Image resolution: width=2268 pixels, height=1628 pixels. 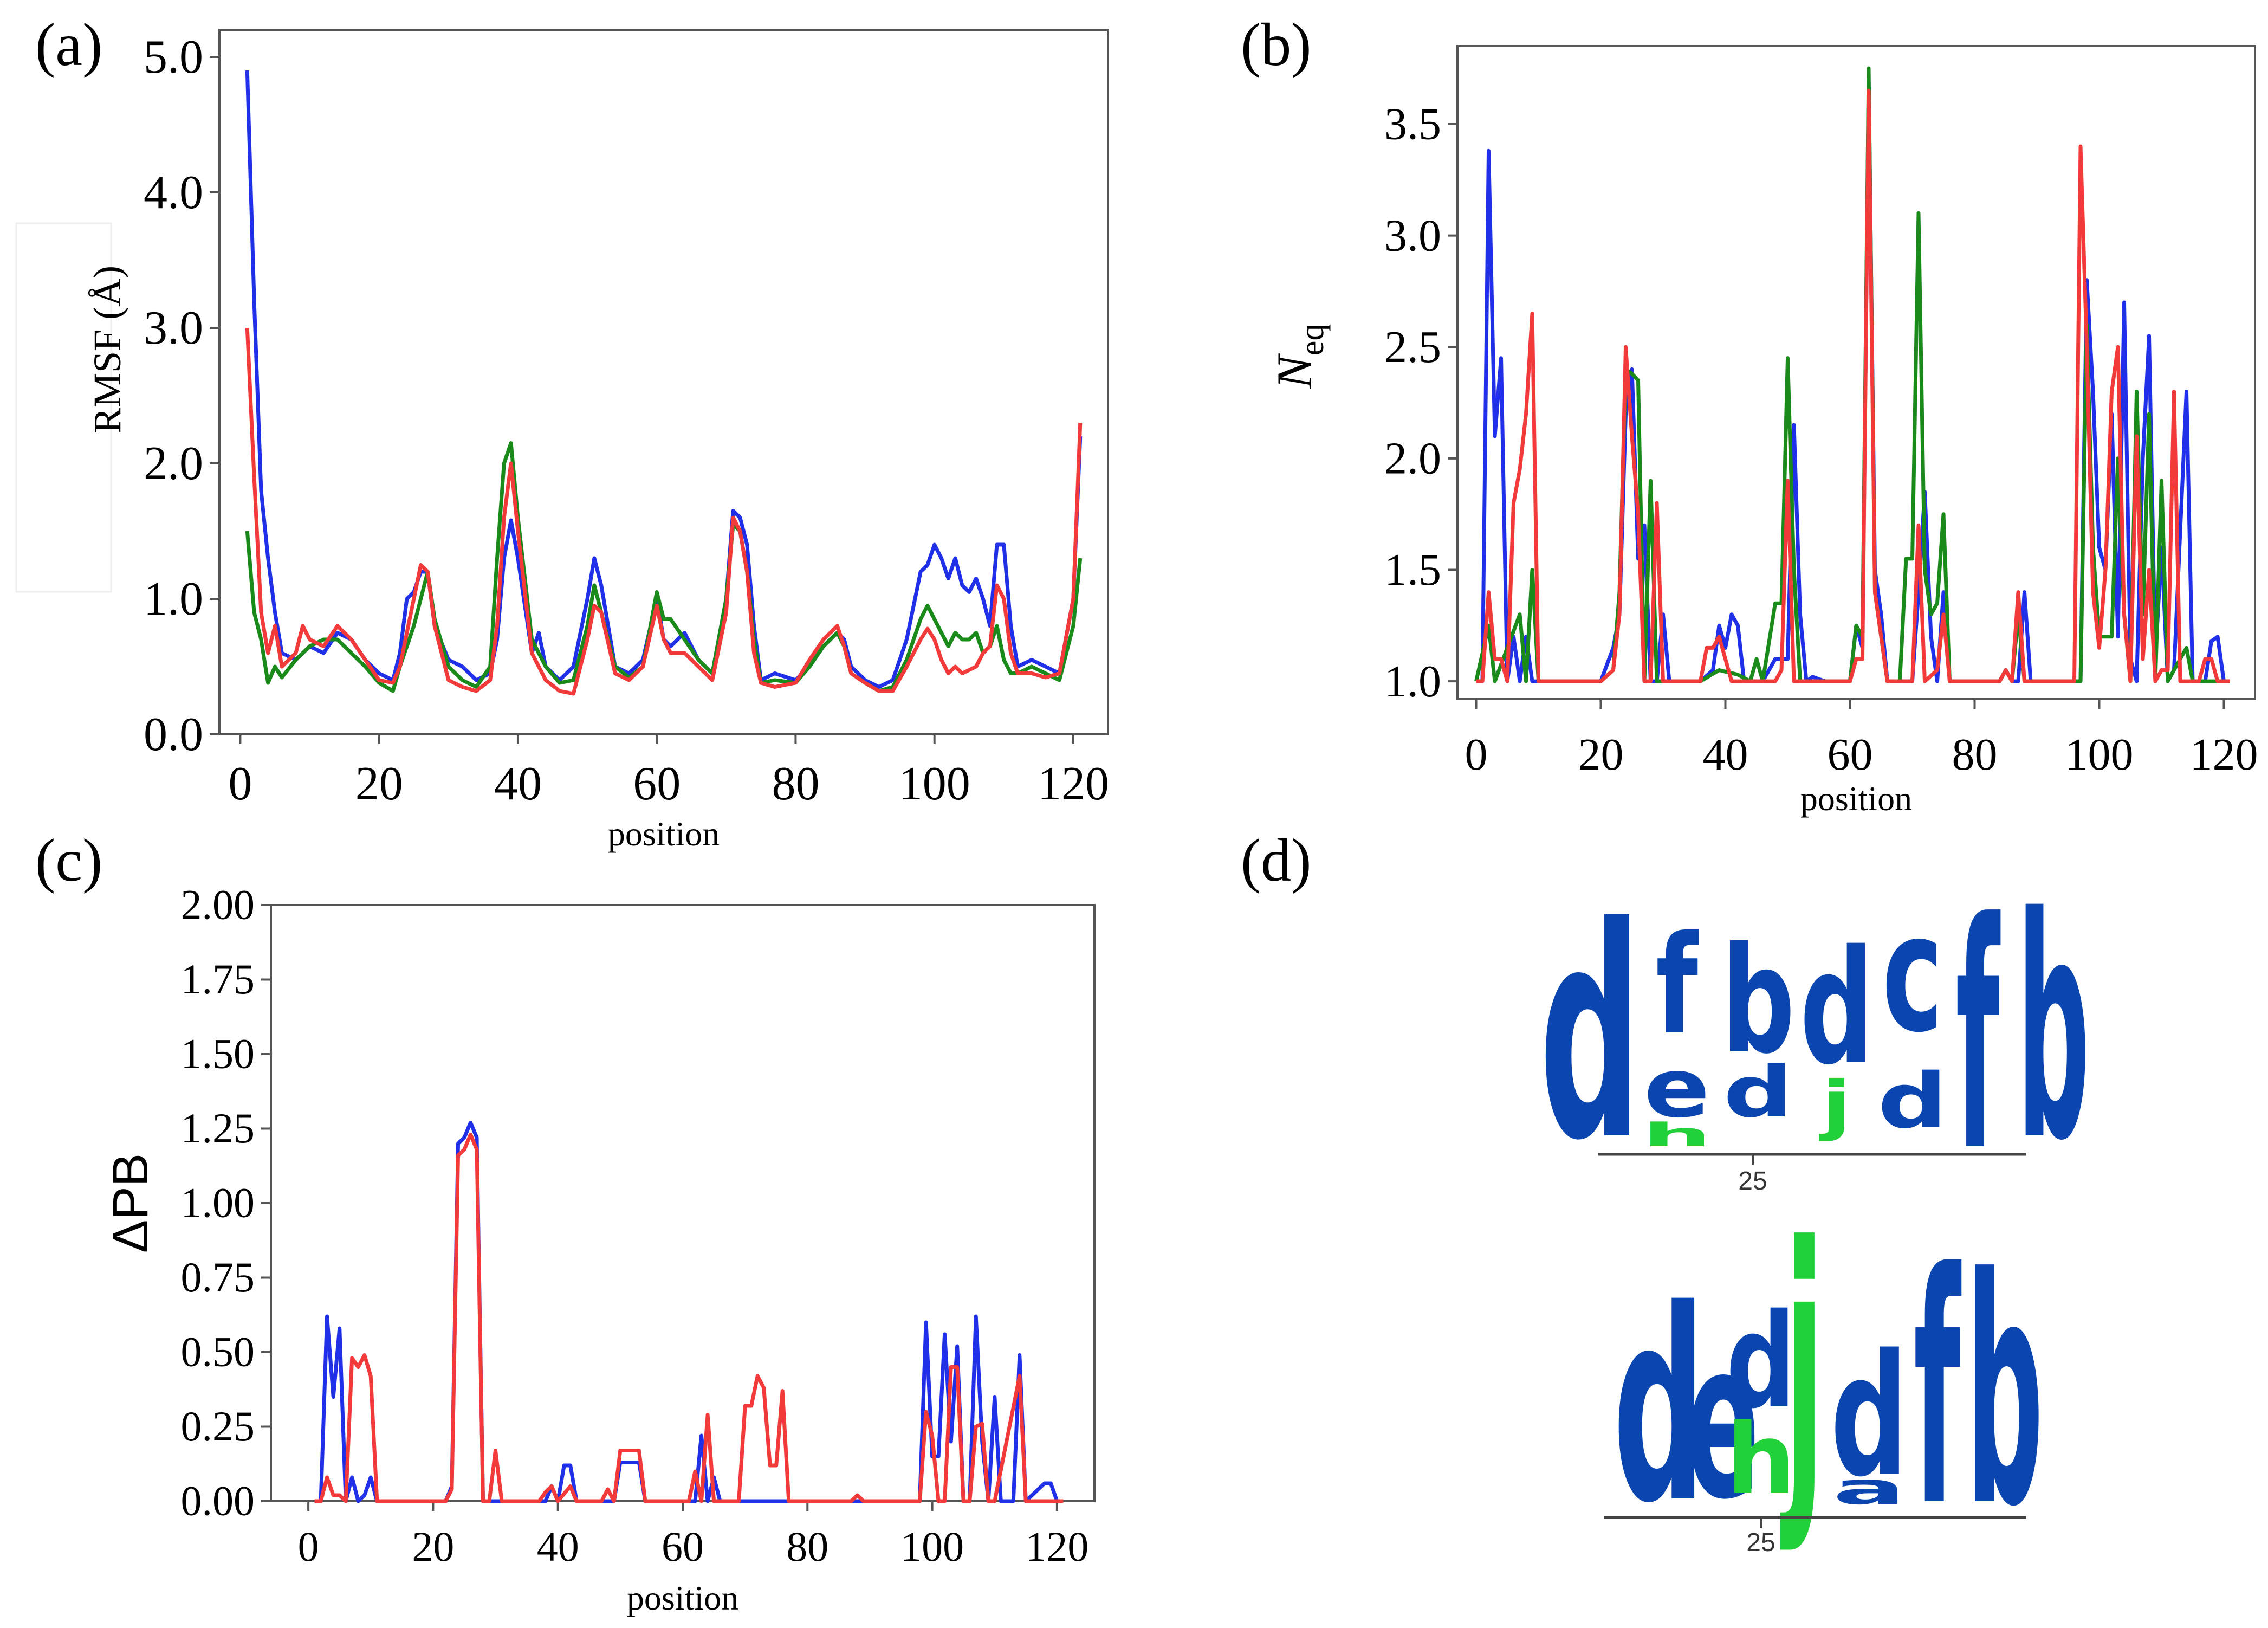 What do you see at coordinates (683, 1547) in the screenshot?
I see `x-tick-label-c: 60` at bounding box center [683, 1547].